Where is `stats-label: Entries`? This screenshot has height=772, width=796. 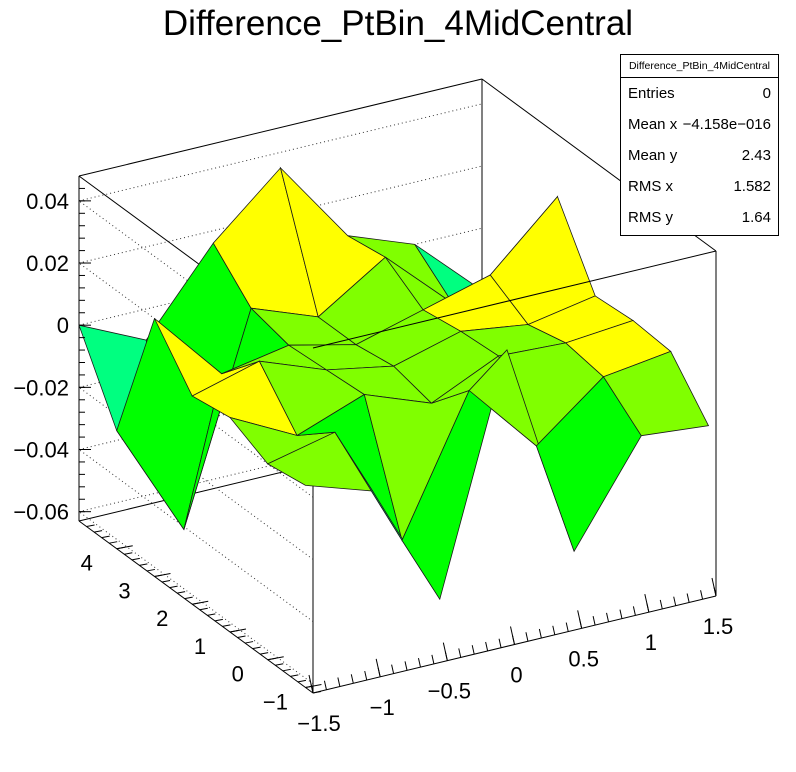 stats-label: Entries is located at coordinates (651, 93).